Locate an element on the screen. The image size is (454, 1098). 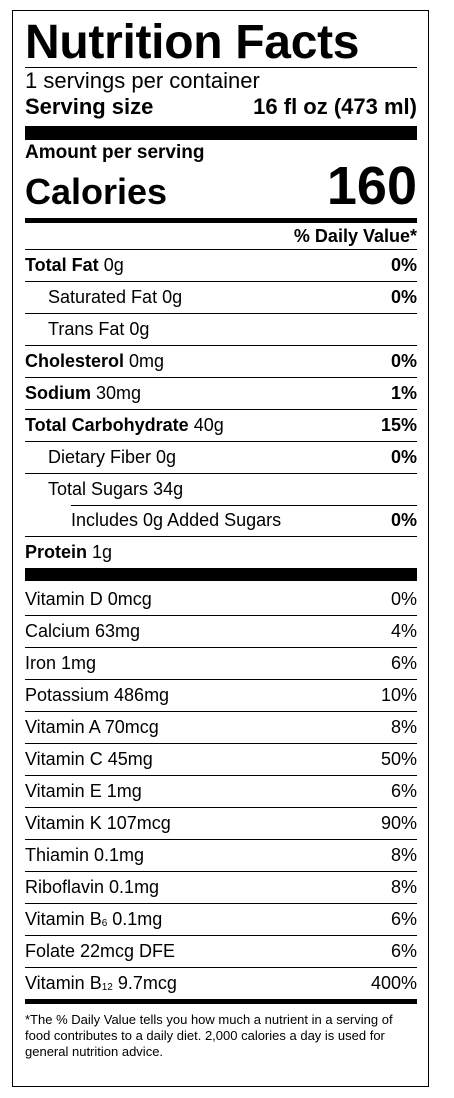
vitamin-row: Vitamin B12 9.7mcg 400% is located at coordinates (221, 983).